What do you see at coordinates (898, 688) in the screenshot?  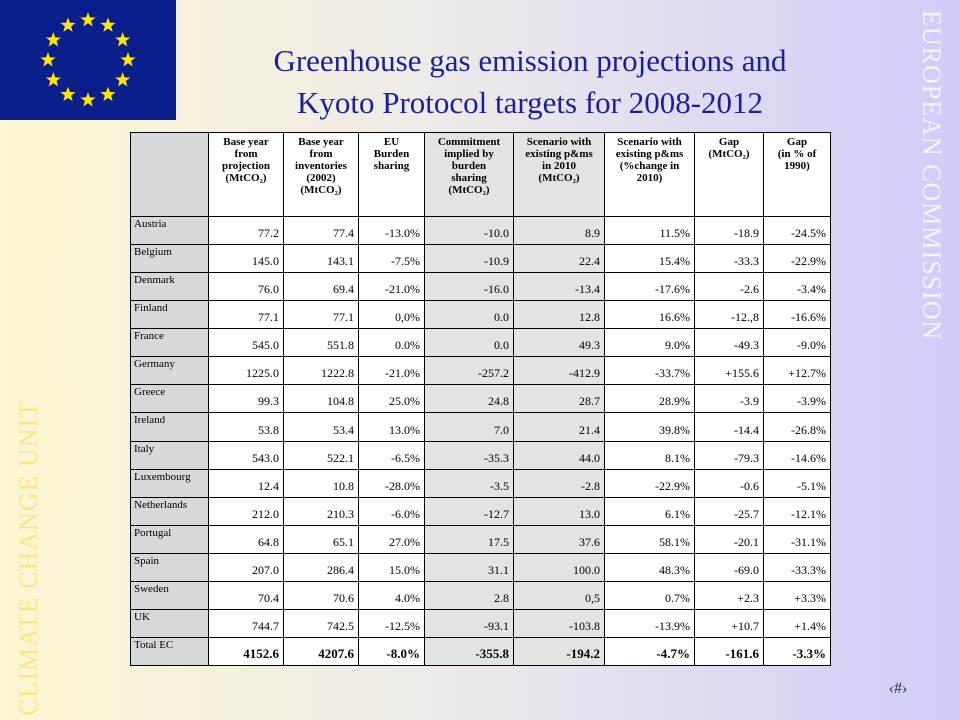 I see `page-number: ‹#›` at bounding box center [898, 688].